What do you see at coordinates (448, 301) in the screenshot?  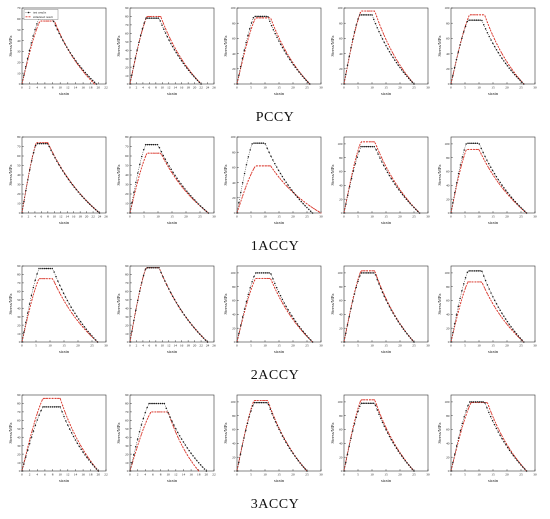 I see `y-tick-label: 60` at bounding box center [448, 301].